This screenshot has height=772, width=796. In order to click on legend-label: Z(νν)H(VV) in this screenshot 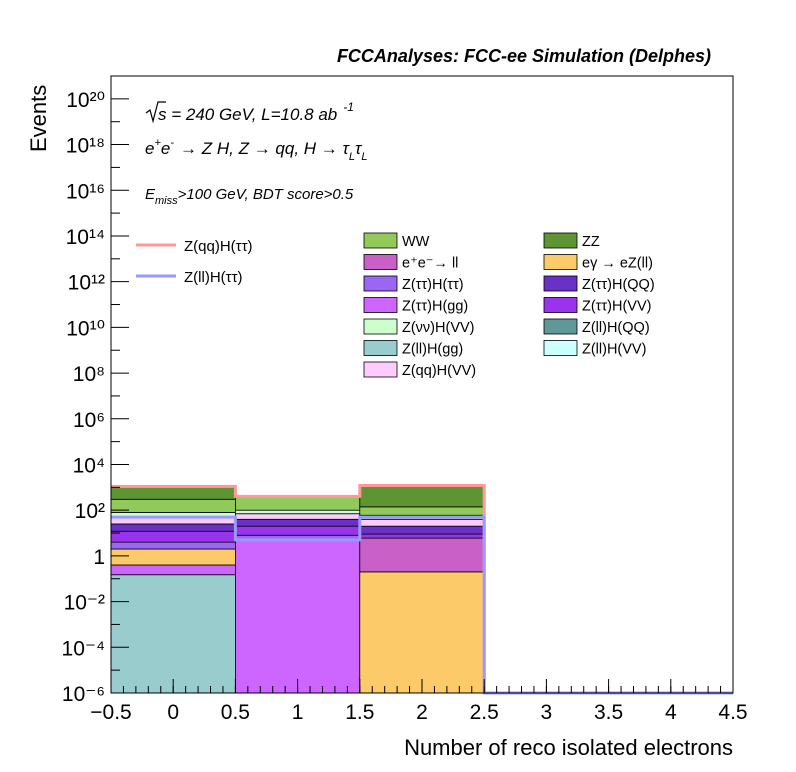, I will do `click(438, 328)`.